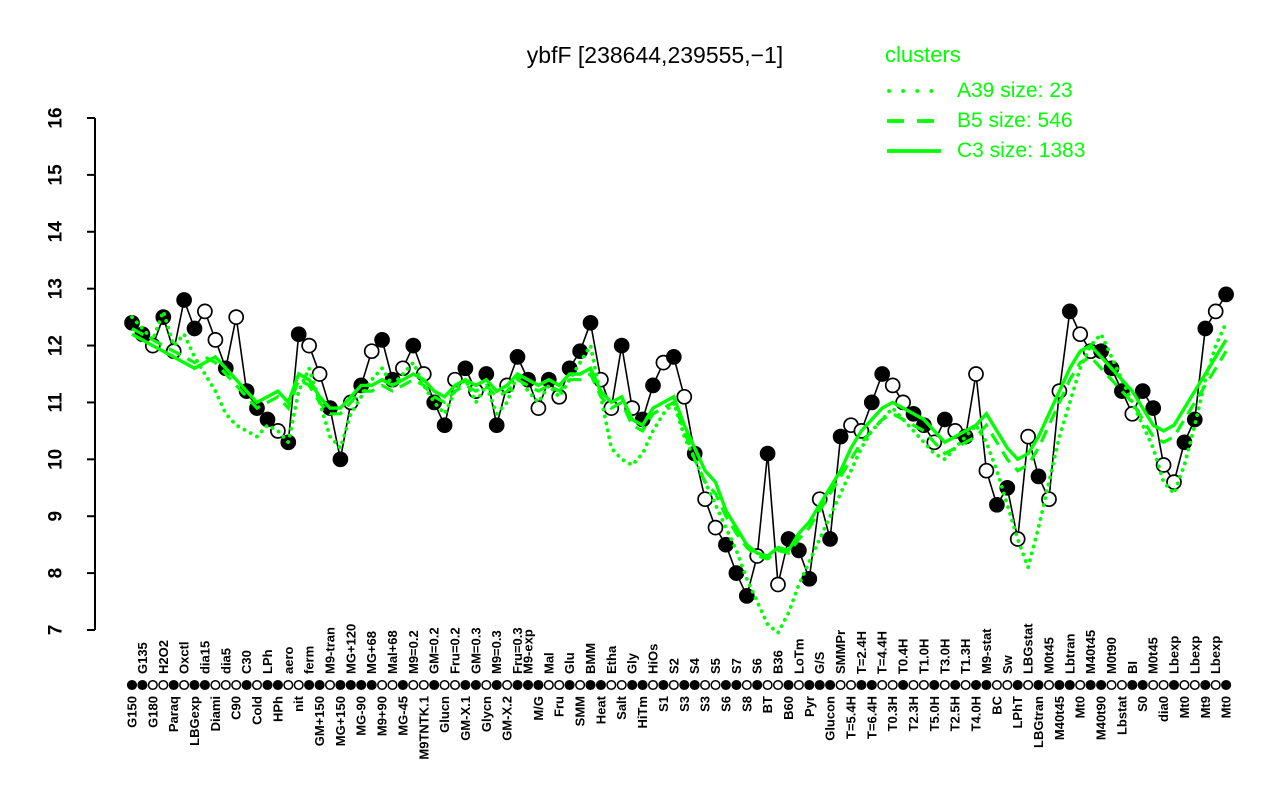 This screenshot has width=1280, height=800. Describe the element at coordinates (1007, 664) in the screenshot. I see `condition-label: Sw` at that location.